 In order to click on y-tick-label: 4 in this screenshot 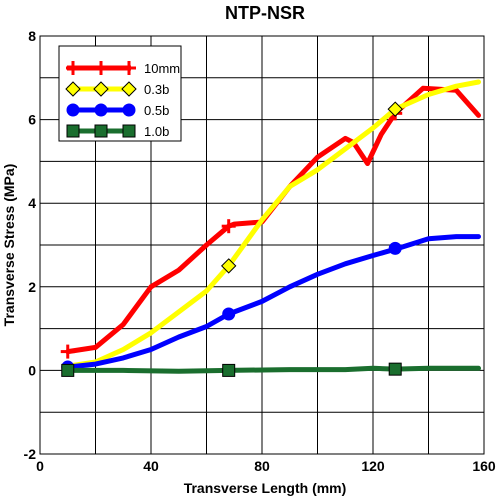, I will do `click(32, 203)`.